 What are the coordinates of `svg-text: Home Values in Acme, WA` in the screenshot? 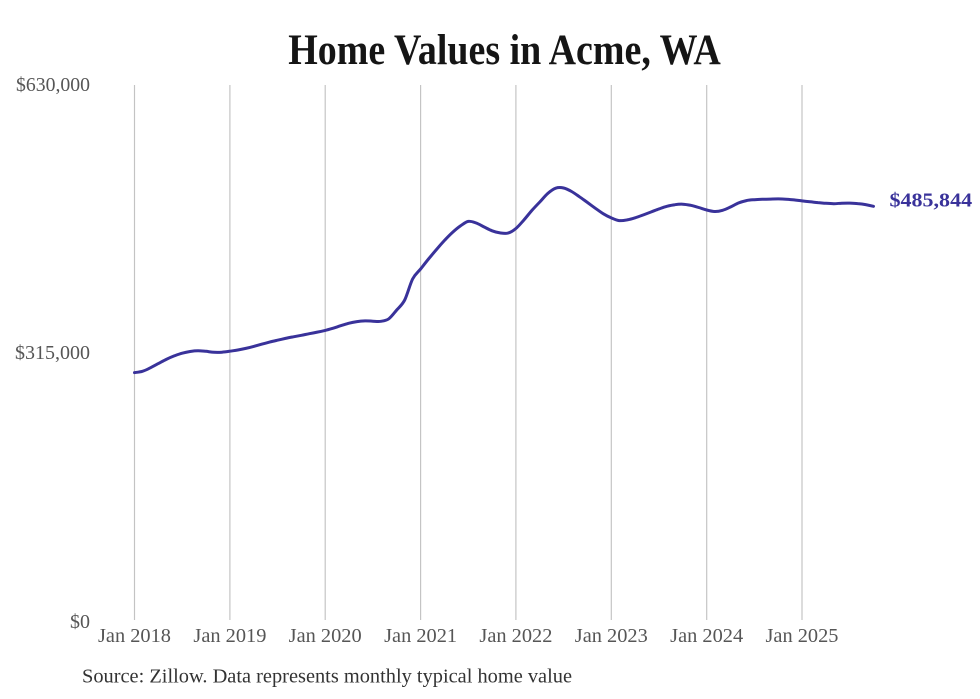 It's located at (504, 50).